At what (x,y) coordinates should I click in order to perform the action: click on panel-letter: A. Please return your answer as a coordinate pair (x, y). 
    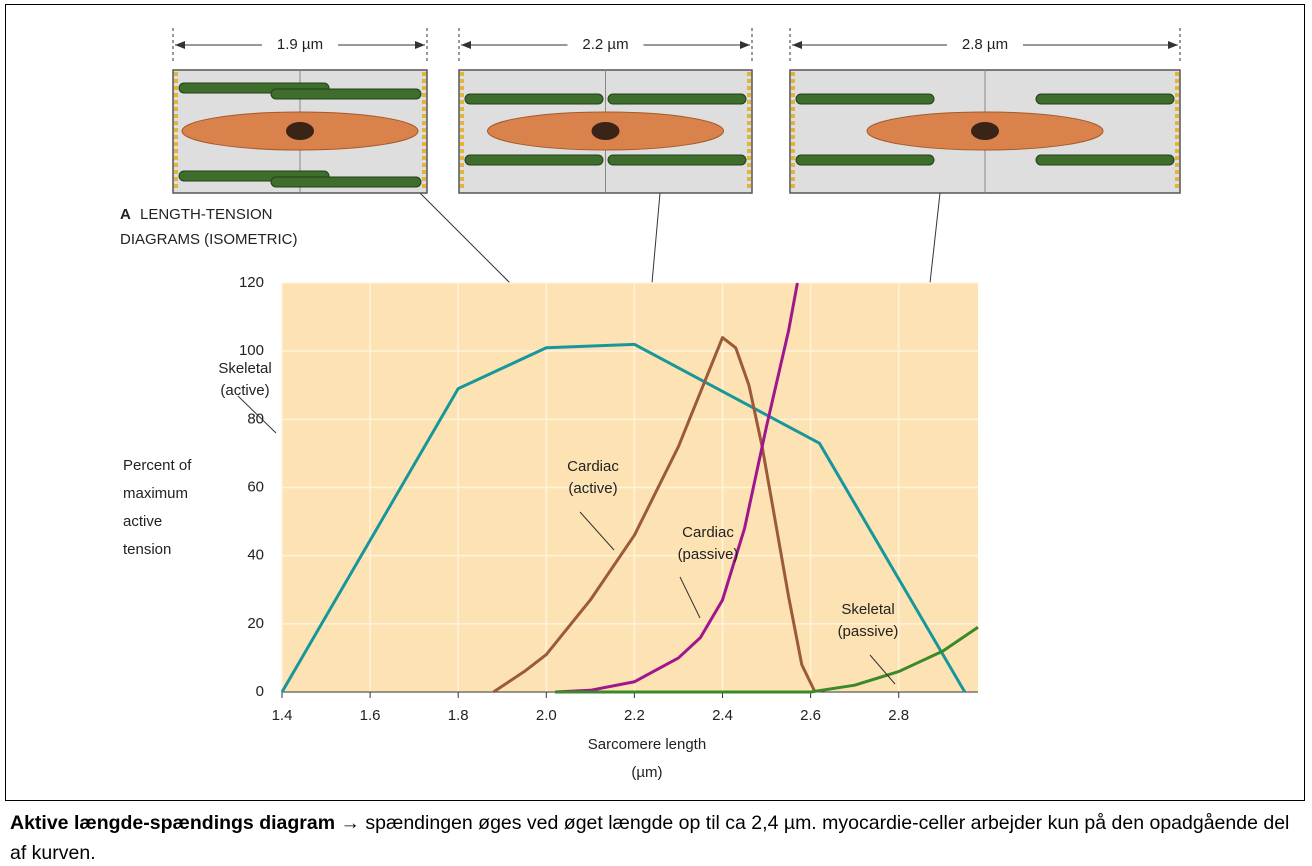
    Looking at the image, I should click on (125, 214).